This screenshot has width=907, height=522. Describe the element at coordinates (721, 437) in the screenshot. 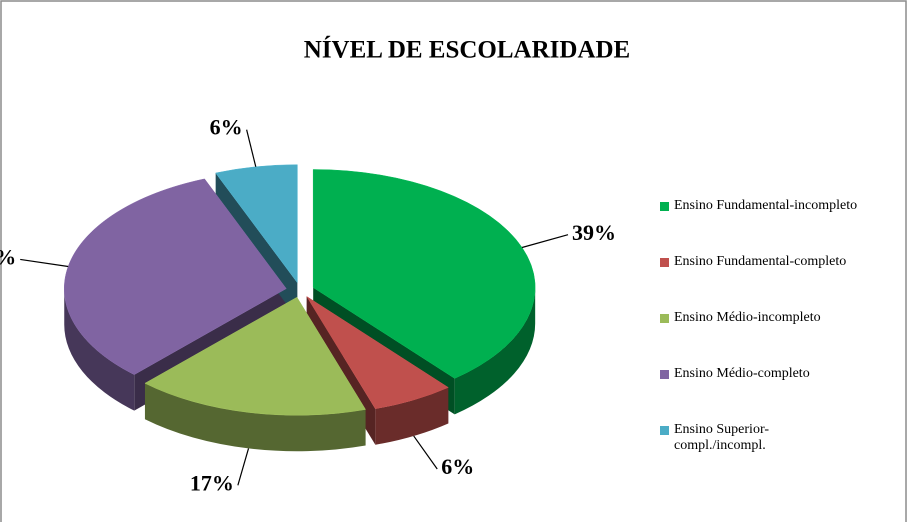

I see `legend-label: Ensino Superior-compl./incompl.` at that location.